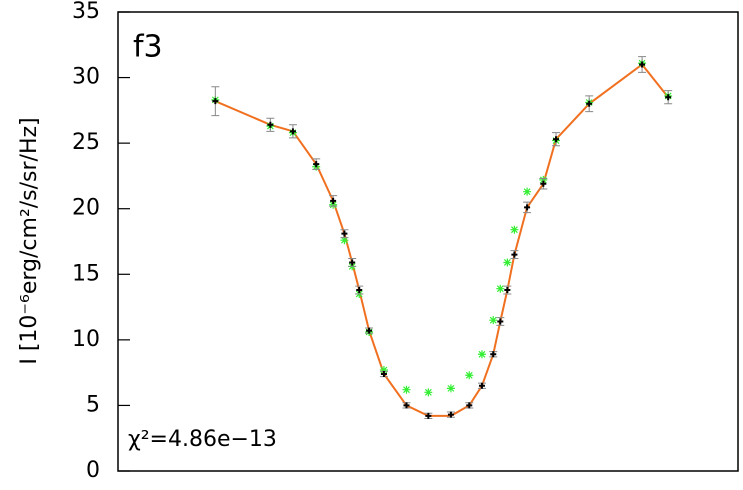 Image resolution: width=743 pixels, height=490 pixels. What do you see at coordinates (86, 273) in the screenshot?
I see `y-tick-label: 15` at bounding box center [86, 273].